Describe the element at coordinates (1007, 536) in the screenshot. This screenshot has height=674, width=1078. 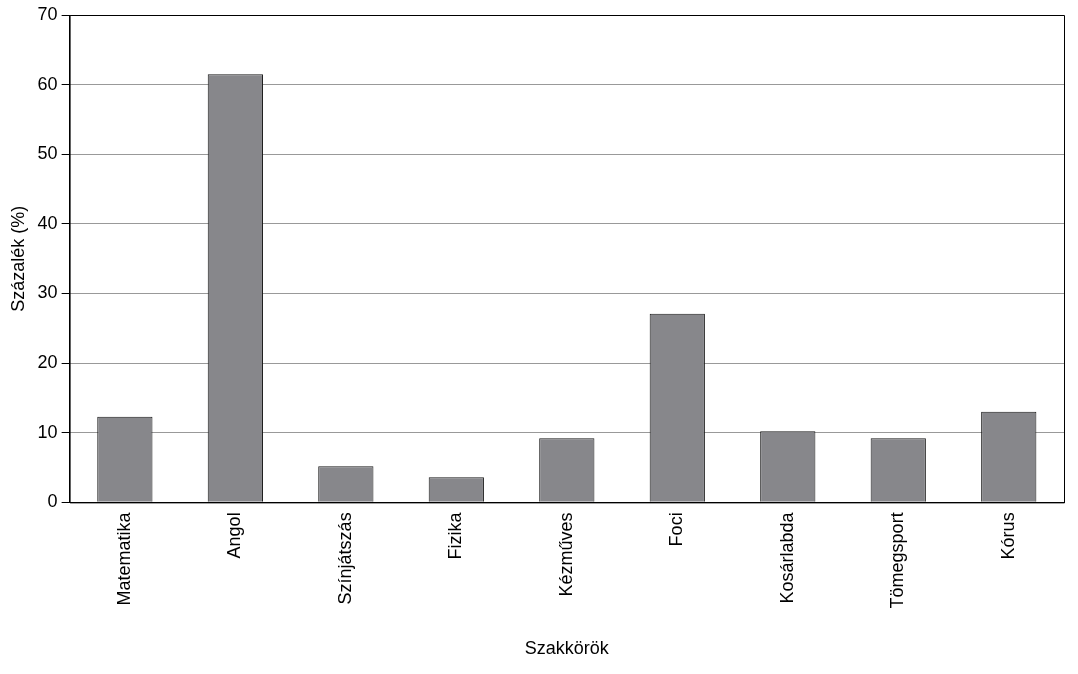
I see `x-tick-label: Kórus` at that location.